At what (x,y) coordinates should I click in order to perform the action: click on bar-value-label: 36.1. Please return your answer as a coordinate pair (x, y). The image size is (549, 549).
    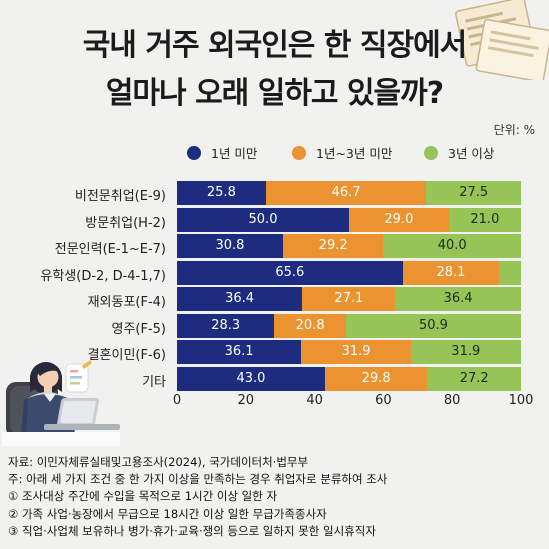
    Looking at the image, I should click on (239, 351).